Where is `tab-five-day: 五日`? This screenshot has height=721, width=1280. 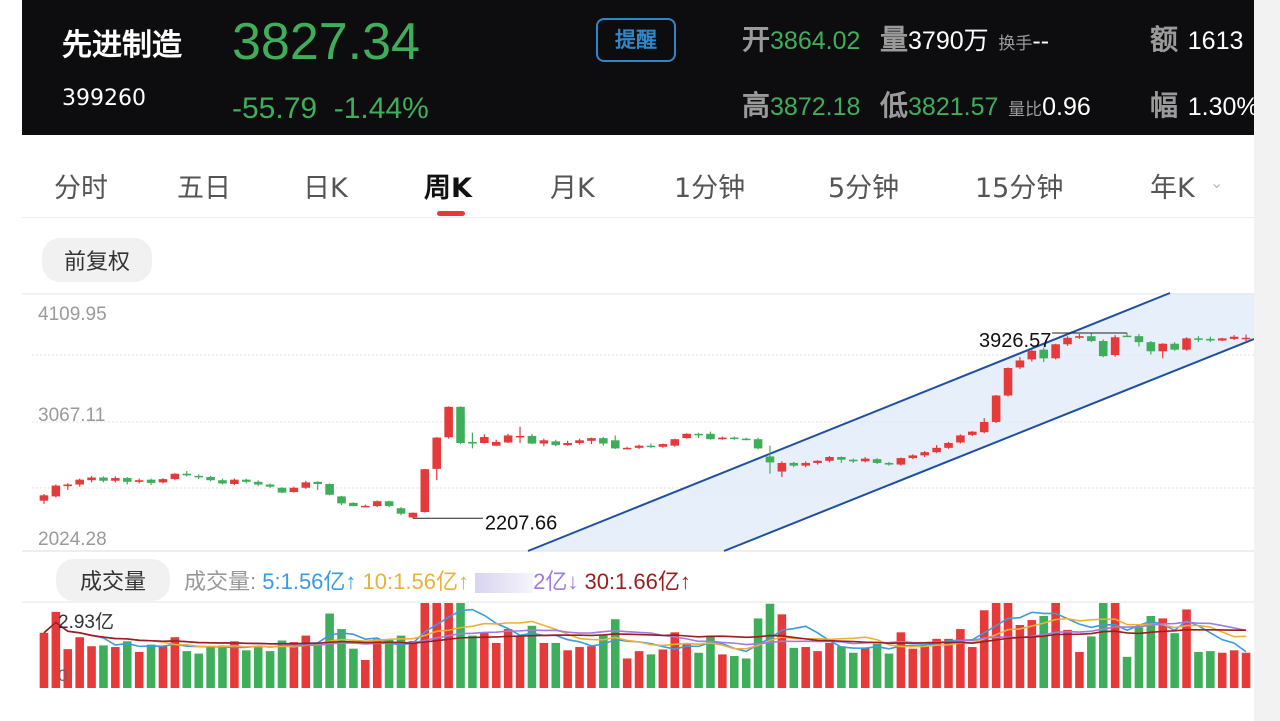 tab-five-day: 五日 is located at coordinates (204, 188).